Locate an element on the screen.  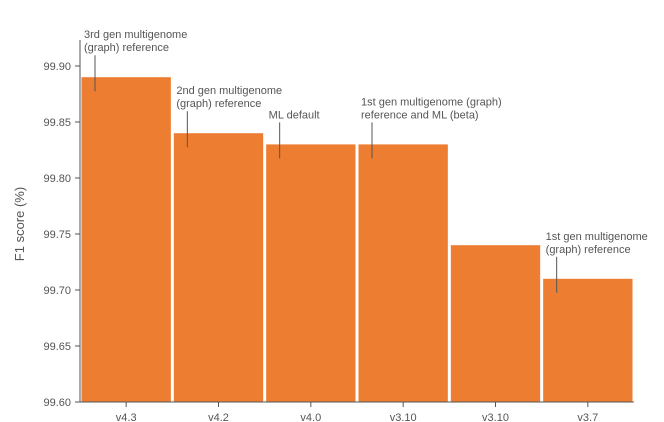
y-axis-label: F1 score (%) is located at coordinates (19, 224).